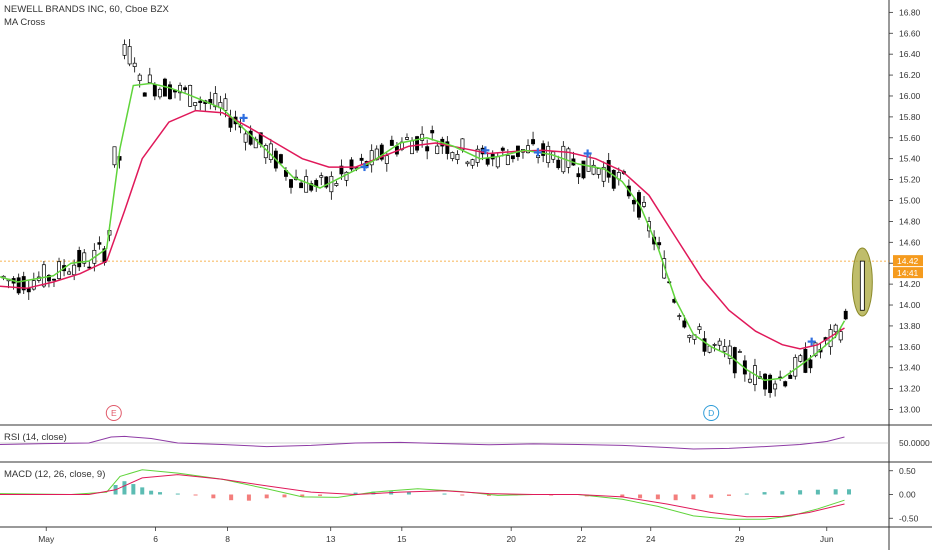 The image size is (932, 550). What do you see at coordinates (910, 242) in the screenshot?
I see `price-tick-label: 14.60` at bounding box center [910, 242].